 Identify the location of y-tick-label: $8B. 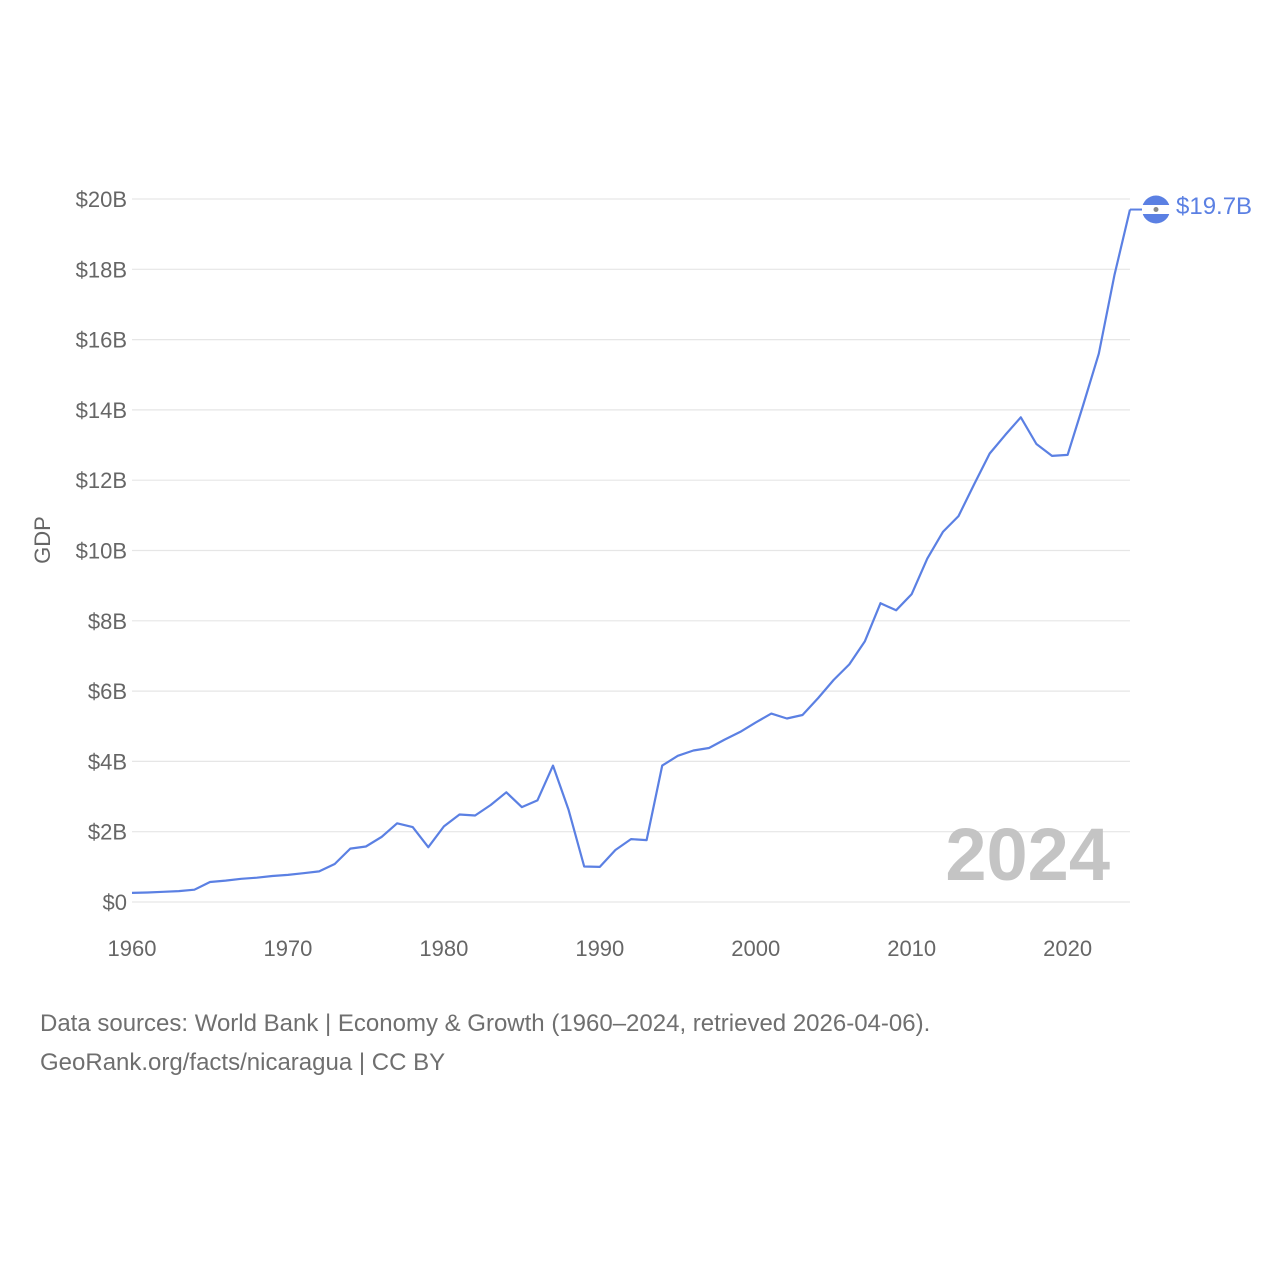
(107, 621).